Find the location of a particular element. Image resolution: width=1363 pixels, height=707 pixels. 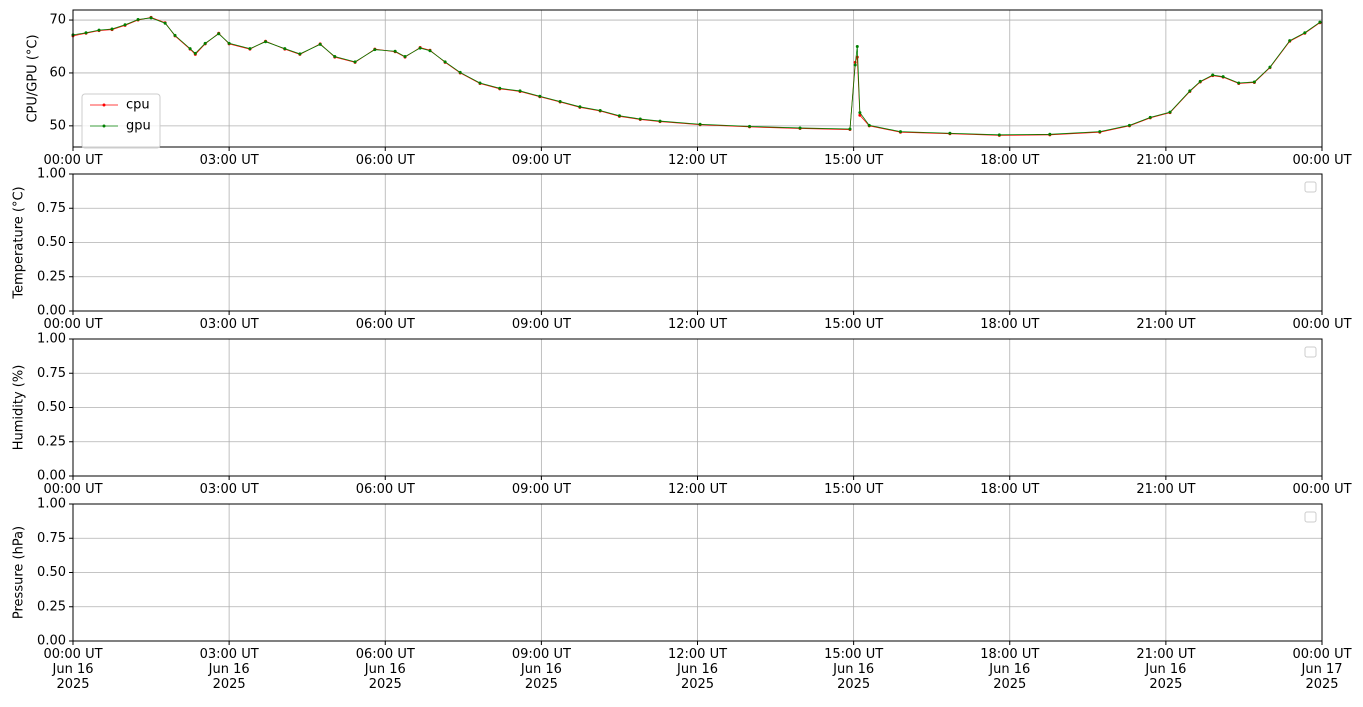

x-tick-label: 00:00 UT Jun 17 2025 is located at coordinates (1322, 669).